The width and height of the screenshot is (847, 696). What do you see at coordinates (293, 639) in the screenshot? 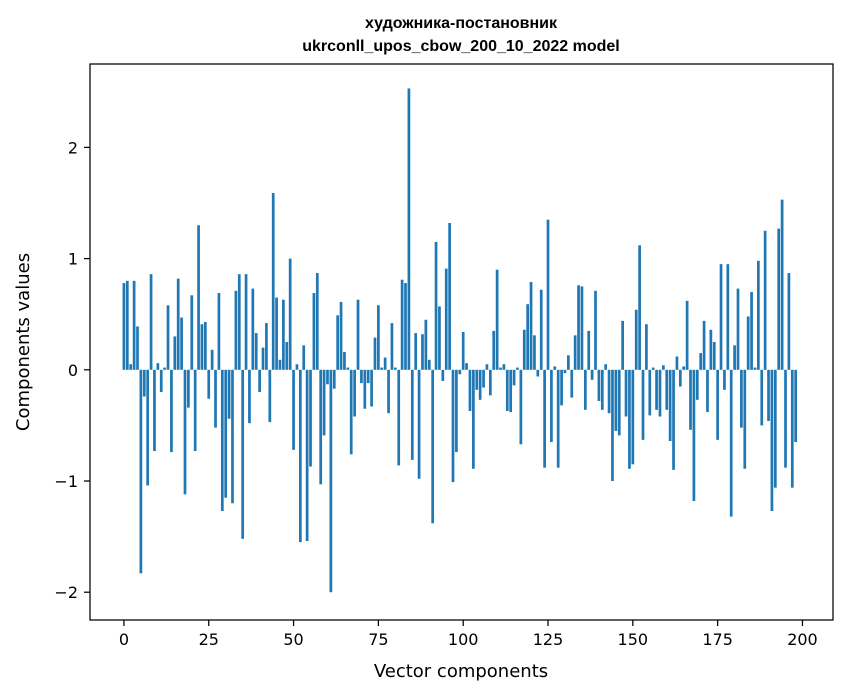
I see `x-tick-label: 50` at bounding box center [293, 639].